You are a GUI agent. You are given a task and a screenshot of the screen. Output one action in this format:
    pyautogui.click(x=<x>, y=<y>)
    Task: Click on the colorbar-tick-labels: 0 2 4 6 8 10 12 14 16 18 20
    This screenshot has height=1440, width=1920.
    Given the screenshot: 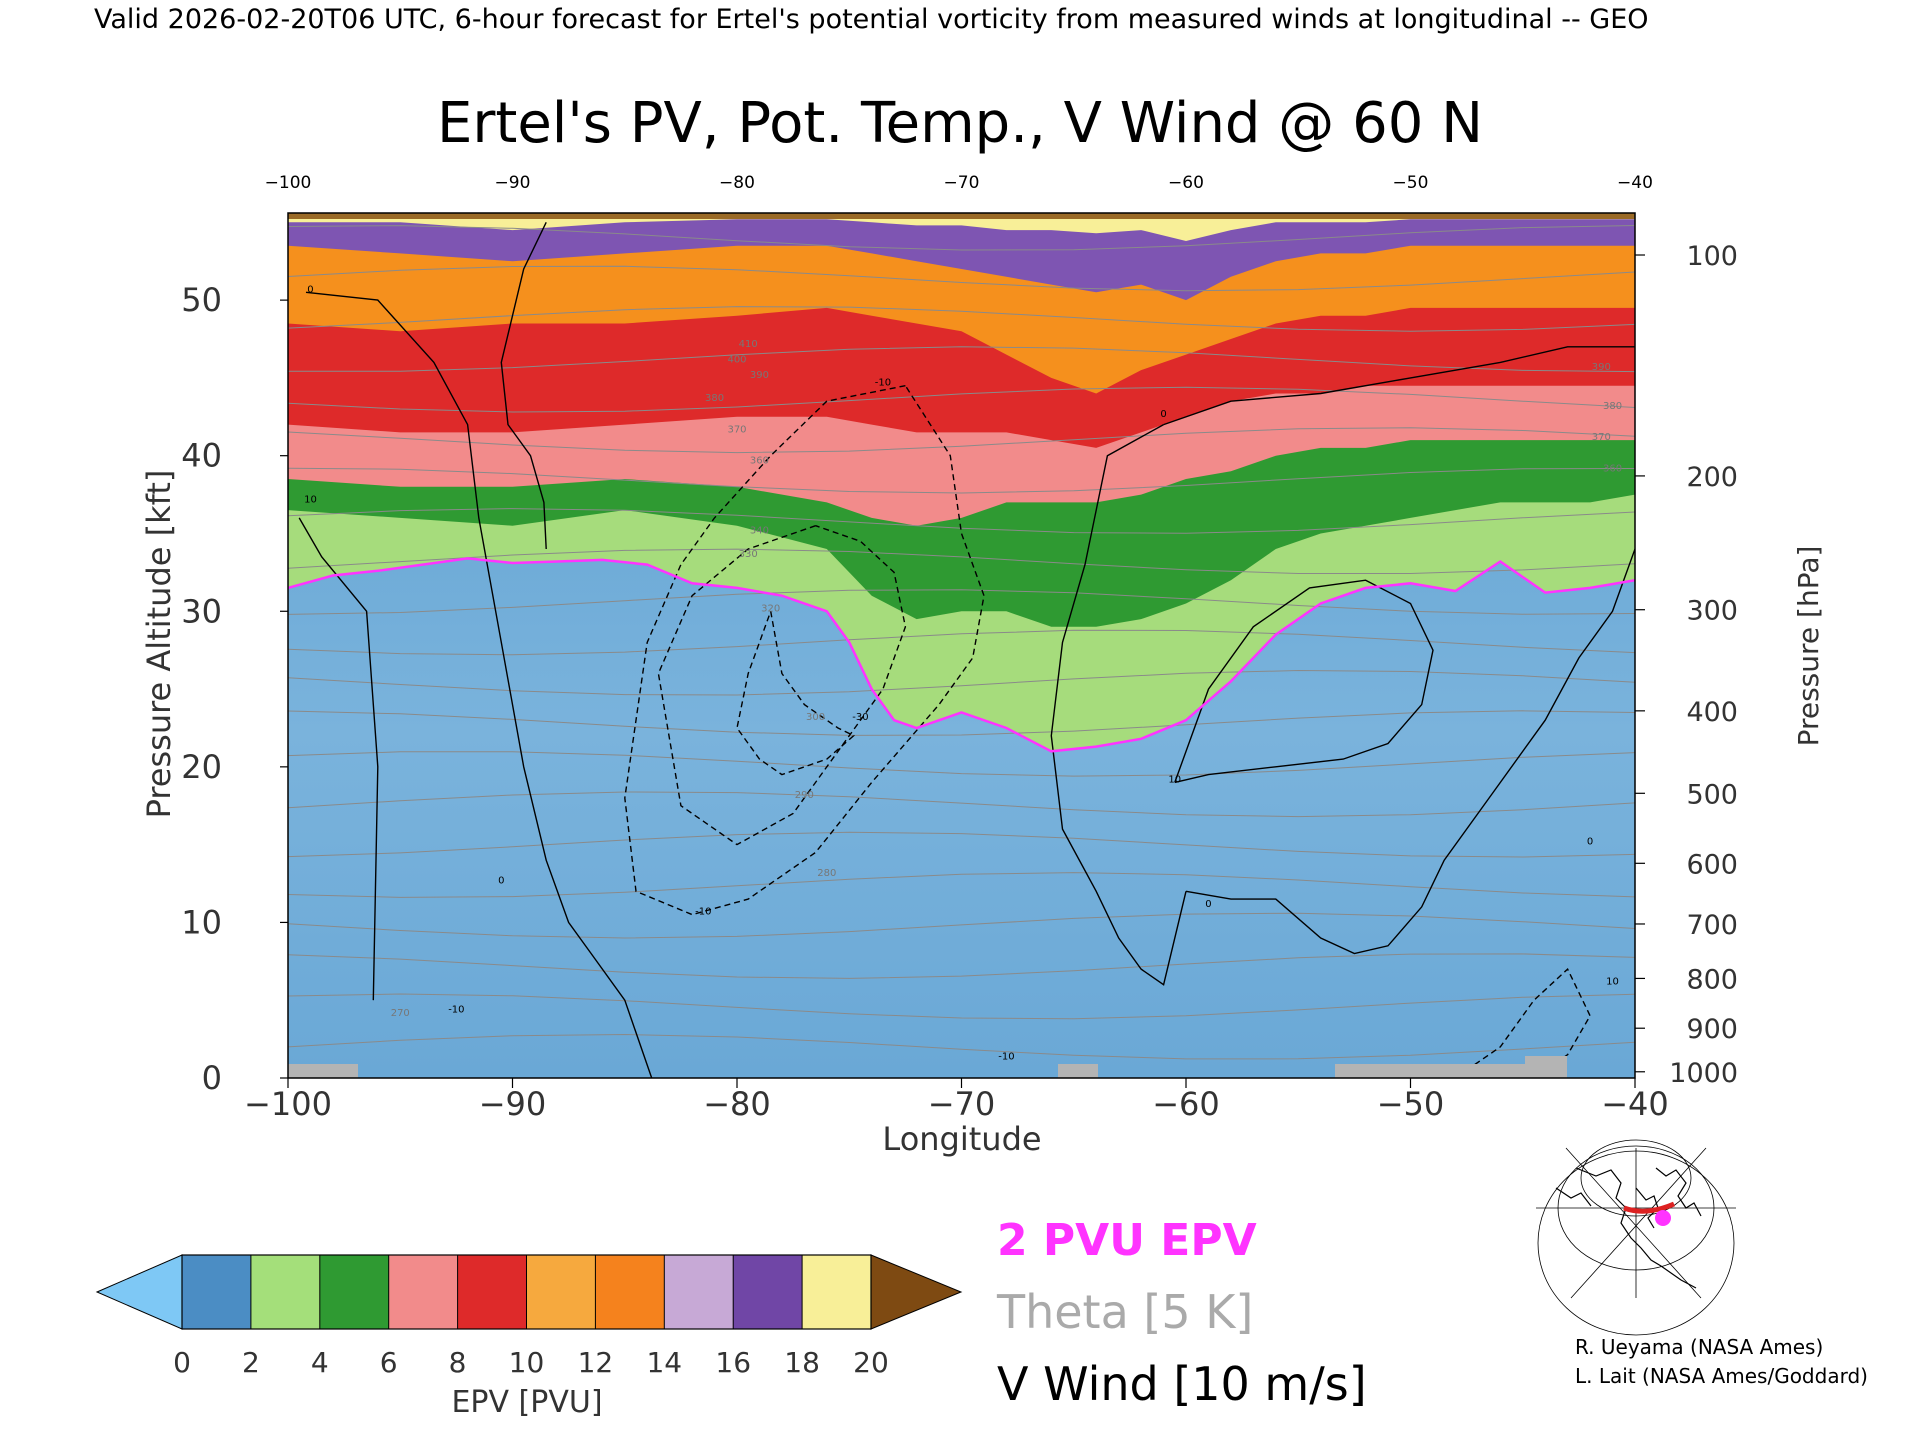 What is the action you would take?
    pyautogui.click(x=531, y=1362)
    